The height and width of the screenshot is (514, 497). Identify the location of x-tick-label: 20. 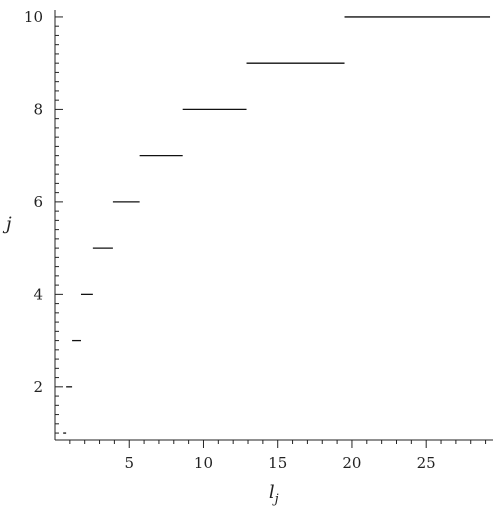
(351, 463).